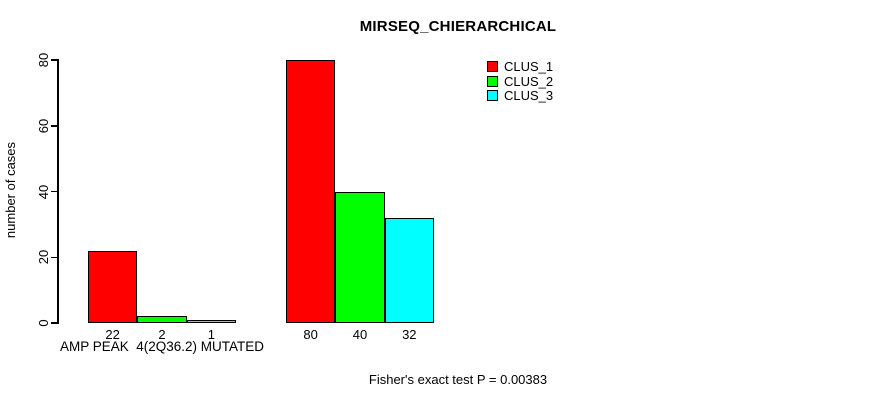  What do you see at coordinates (43, 60) in the screenshot?
I see `y-tick-label: 80` at bounding box center [43, 60].